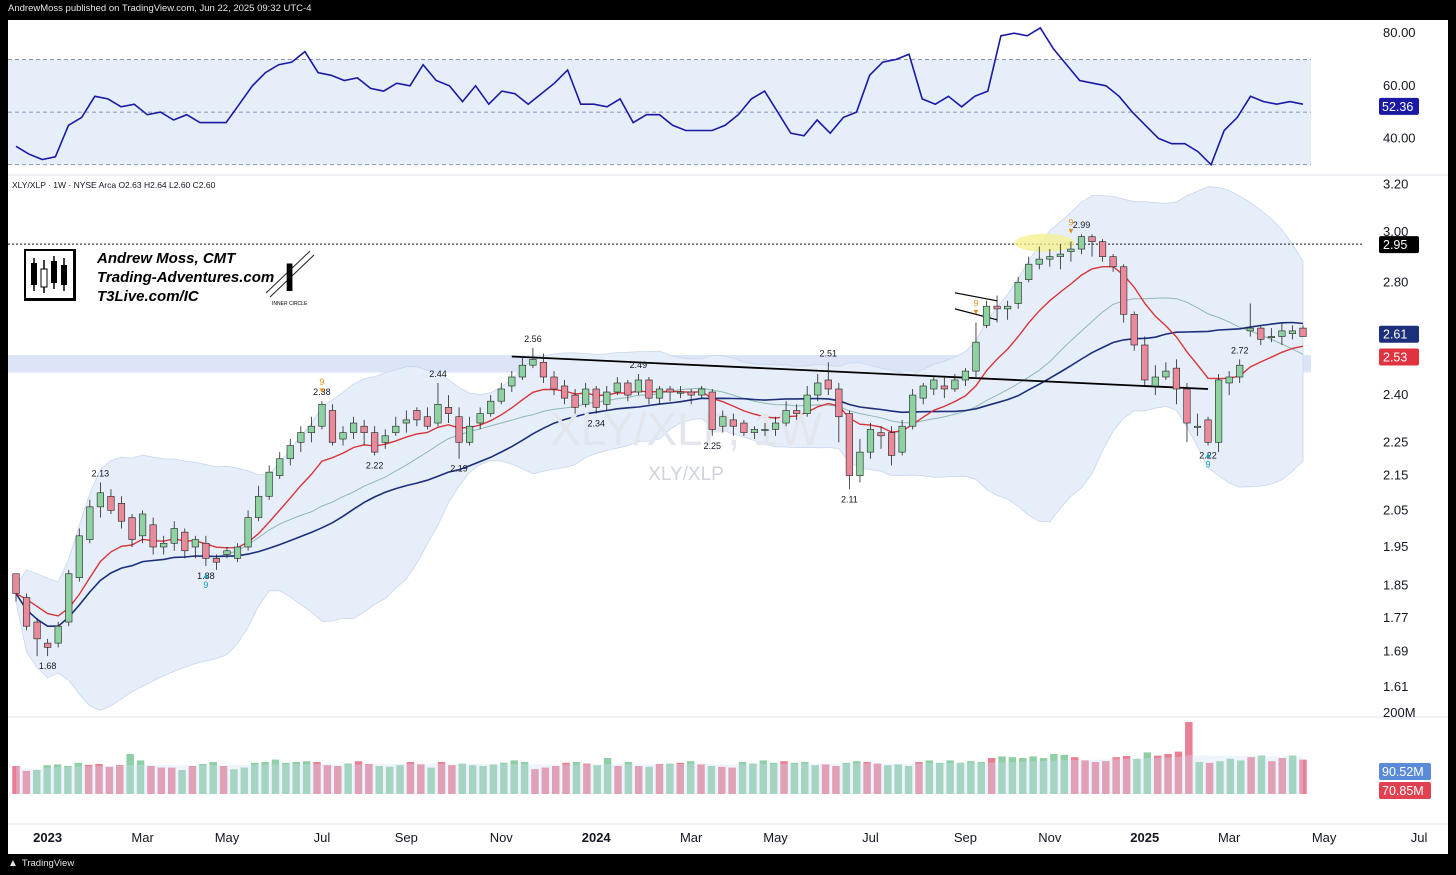  What do you see at coordinates (1395, 617) in the screenshot?
I see `price-tick-label: 1.77` at bounding box center [1395, 617].